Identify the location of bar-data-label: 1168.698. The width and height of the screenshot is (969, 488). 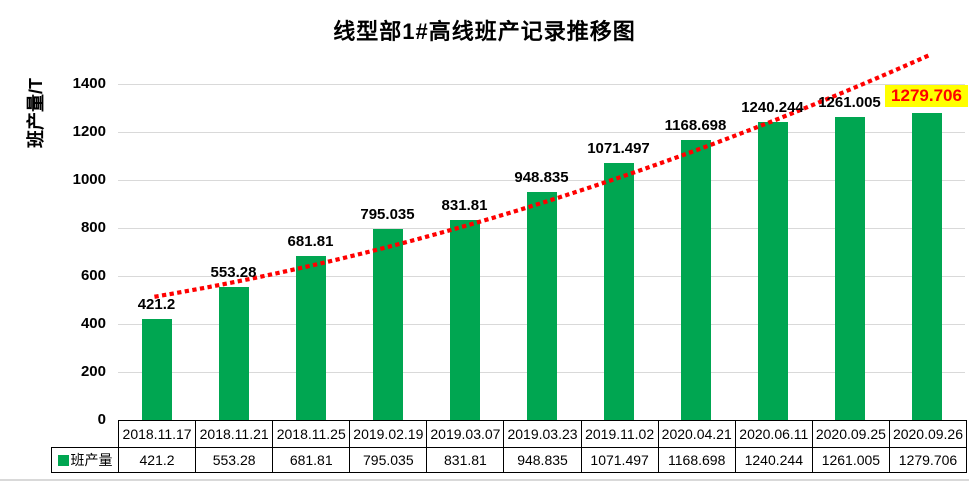
(696, 125).